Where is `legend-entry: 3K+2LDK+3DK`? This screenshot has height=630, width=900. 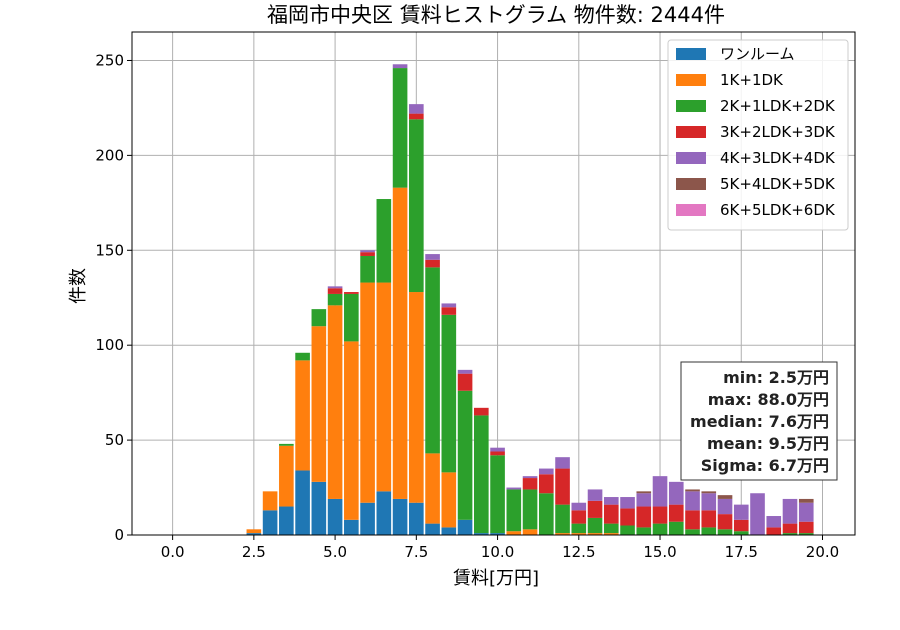 legend-entry: 3K+2LDK+3DK is located at coordinates (778, 132).